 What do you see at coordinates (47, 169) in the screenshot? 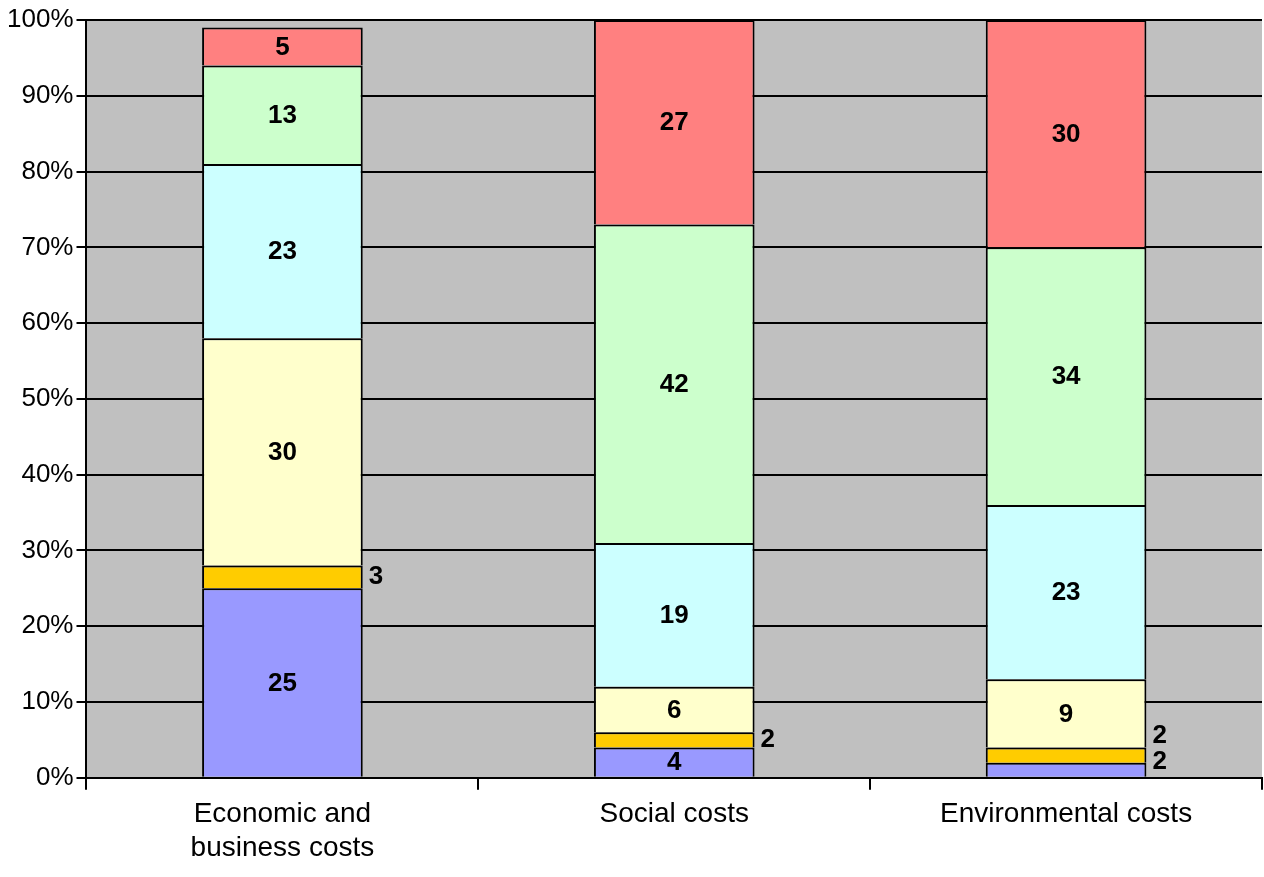
I see `y-tick-label: 80%` at bounding box center [47, 169].